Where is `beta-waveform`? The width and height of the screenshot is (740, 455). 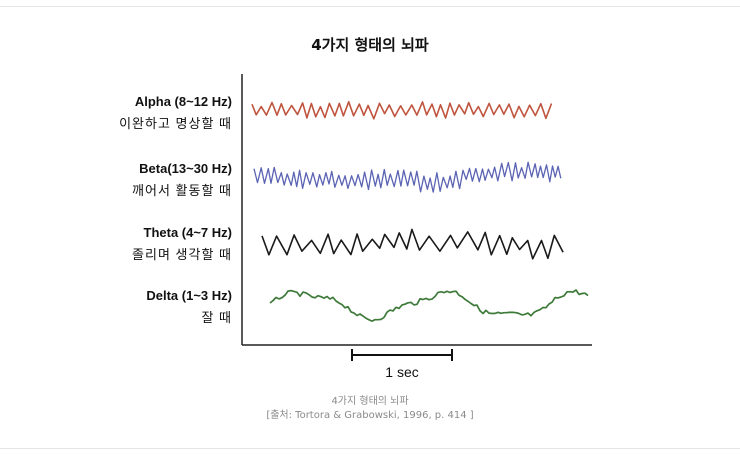 beta-waveform is located at coordinates (407, 177).